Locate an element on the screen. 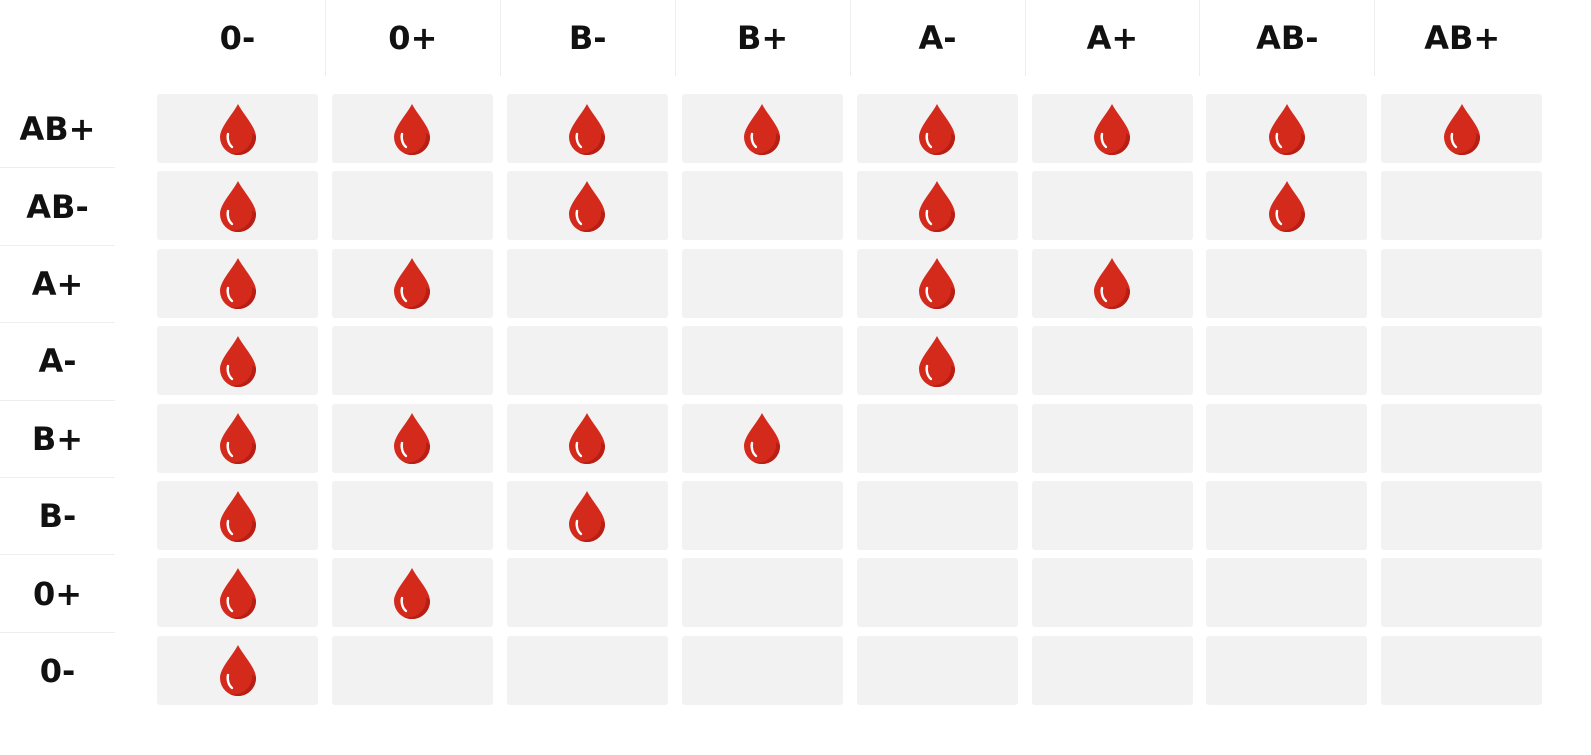 Image resolution: width=1591 pixels, height=755 pixels. row-header: B+ is located at coordinates (57, 438).